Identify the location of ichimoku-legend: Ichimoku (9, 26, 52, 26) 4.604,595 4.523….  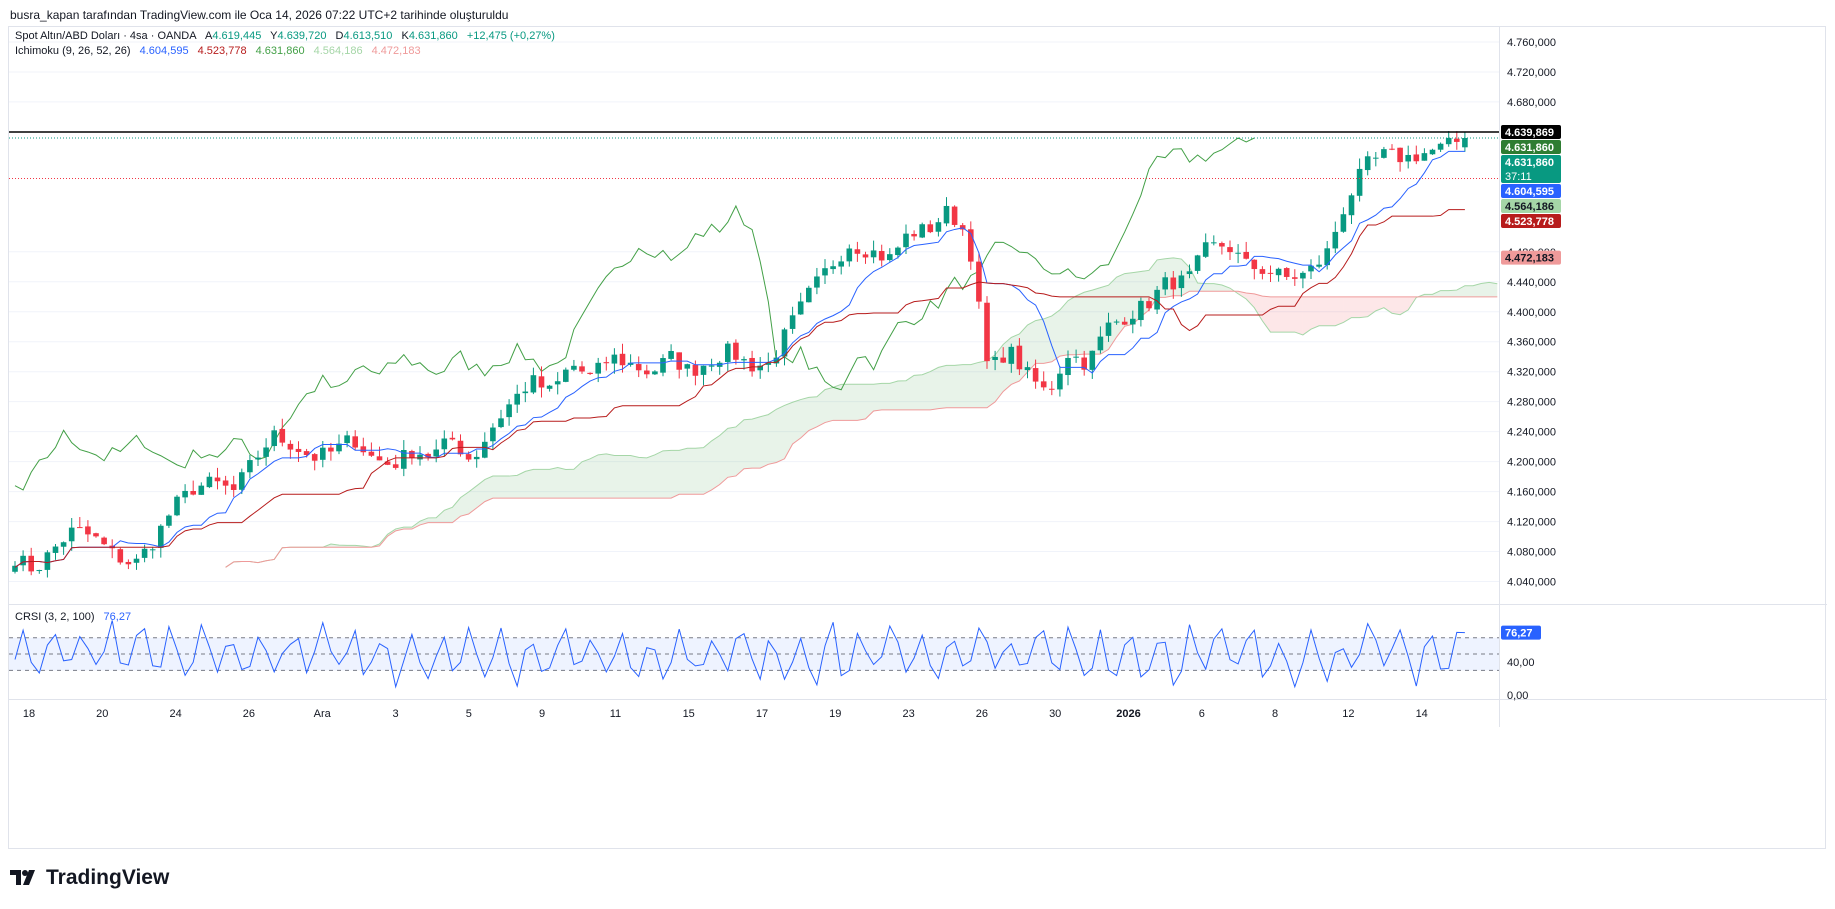
(221, 51).